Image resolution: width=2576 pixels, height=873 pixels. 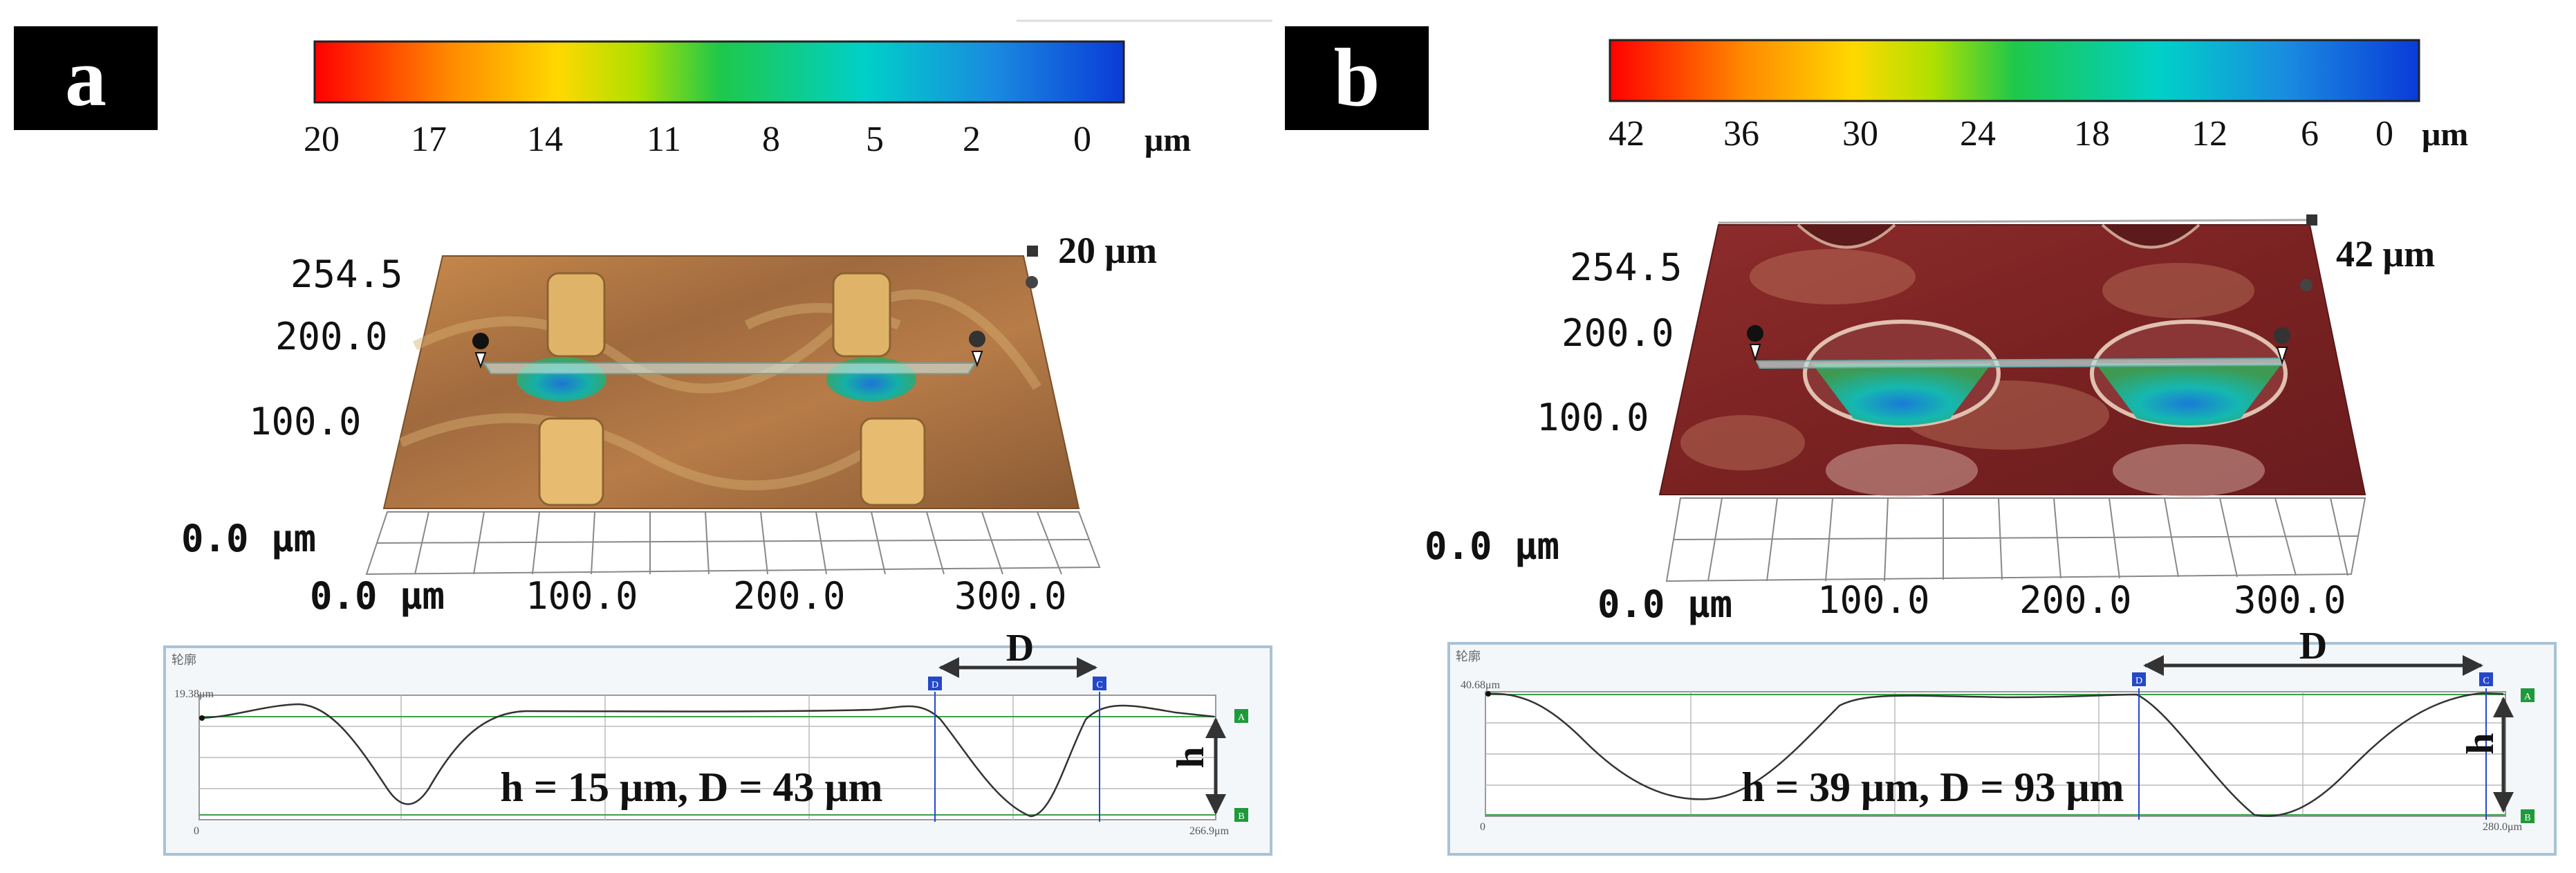 I want to click on pillars, so click(x=732, y=389).